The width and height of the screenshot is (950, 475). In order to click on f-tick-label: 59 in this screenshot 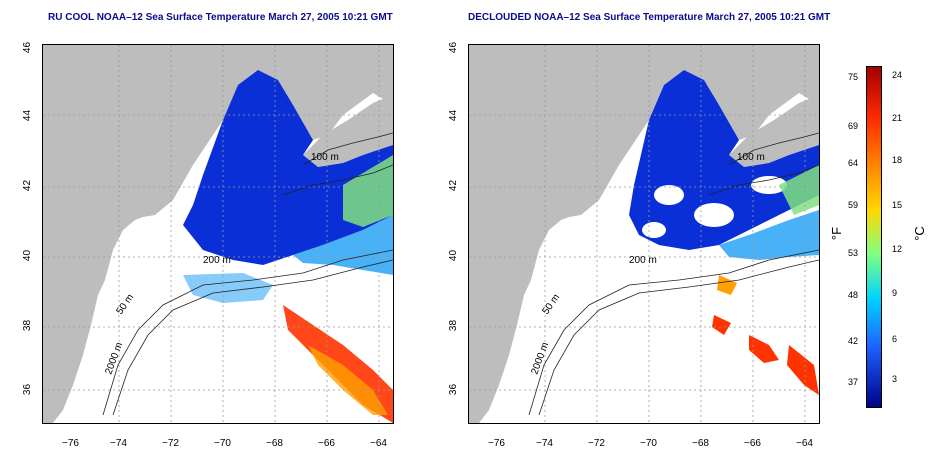, I will do `click(853, 205)`.